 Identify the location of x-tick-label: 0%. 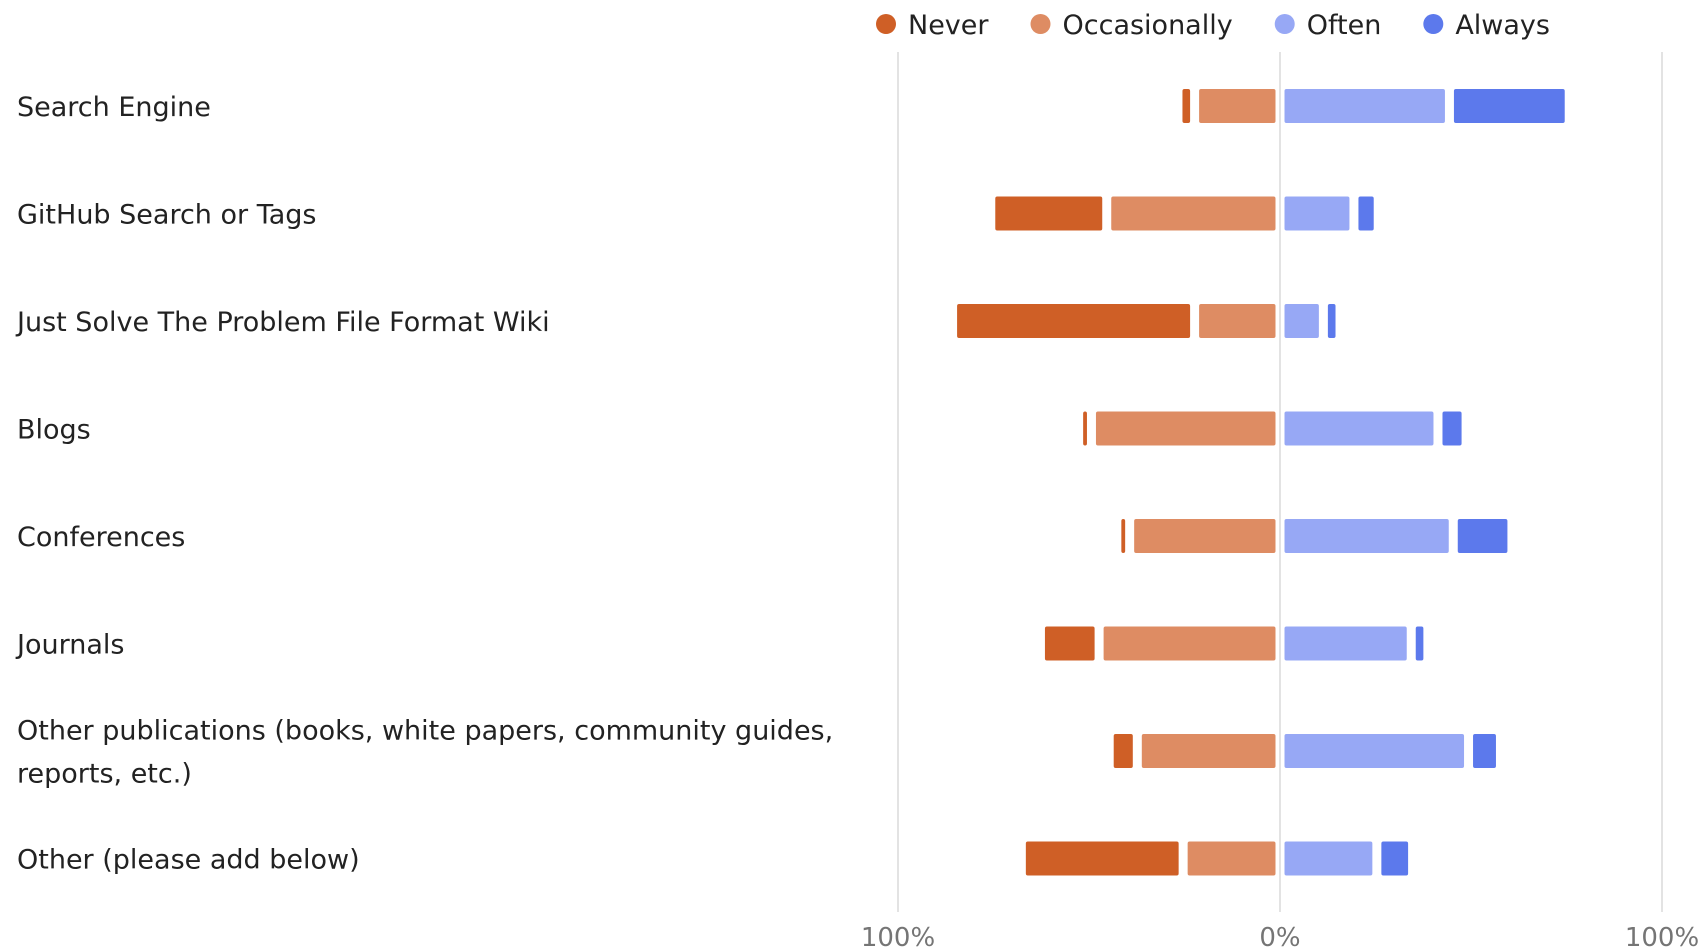
(1279, 937).